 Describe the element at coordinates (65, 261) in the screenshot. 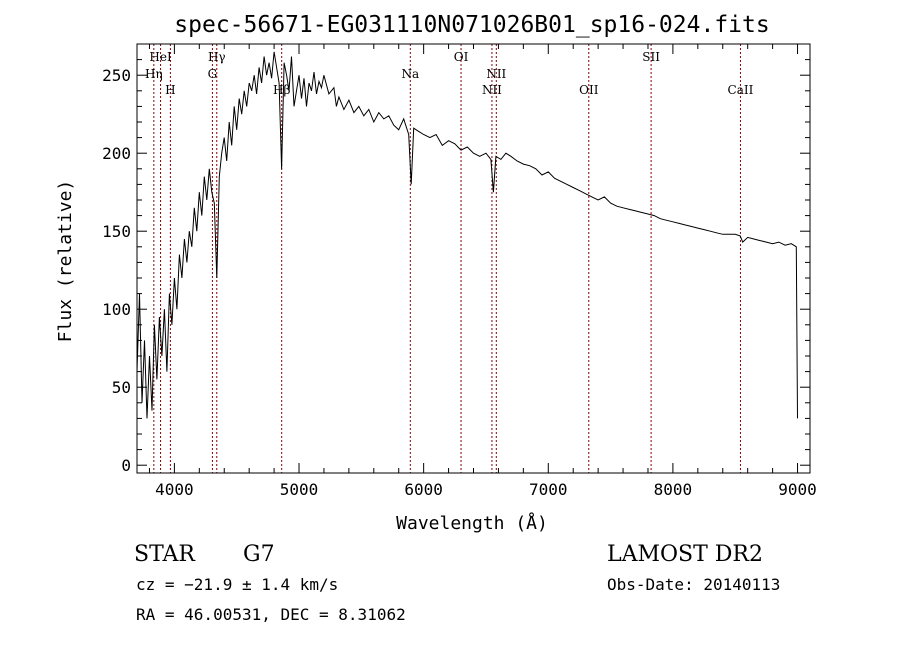

I see `y-axis-label: Flux (relative)` at that location.